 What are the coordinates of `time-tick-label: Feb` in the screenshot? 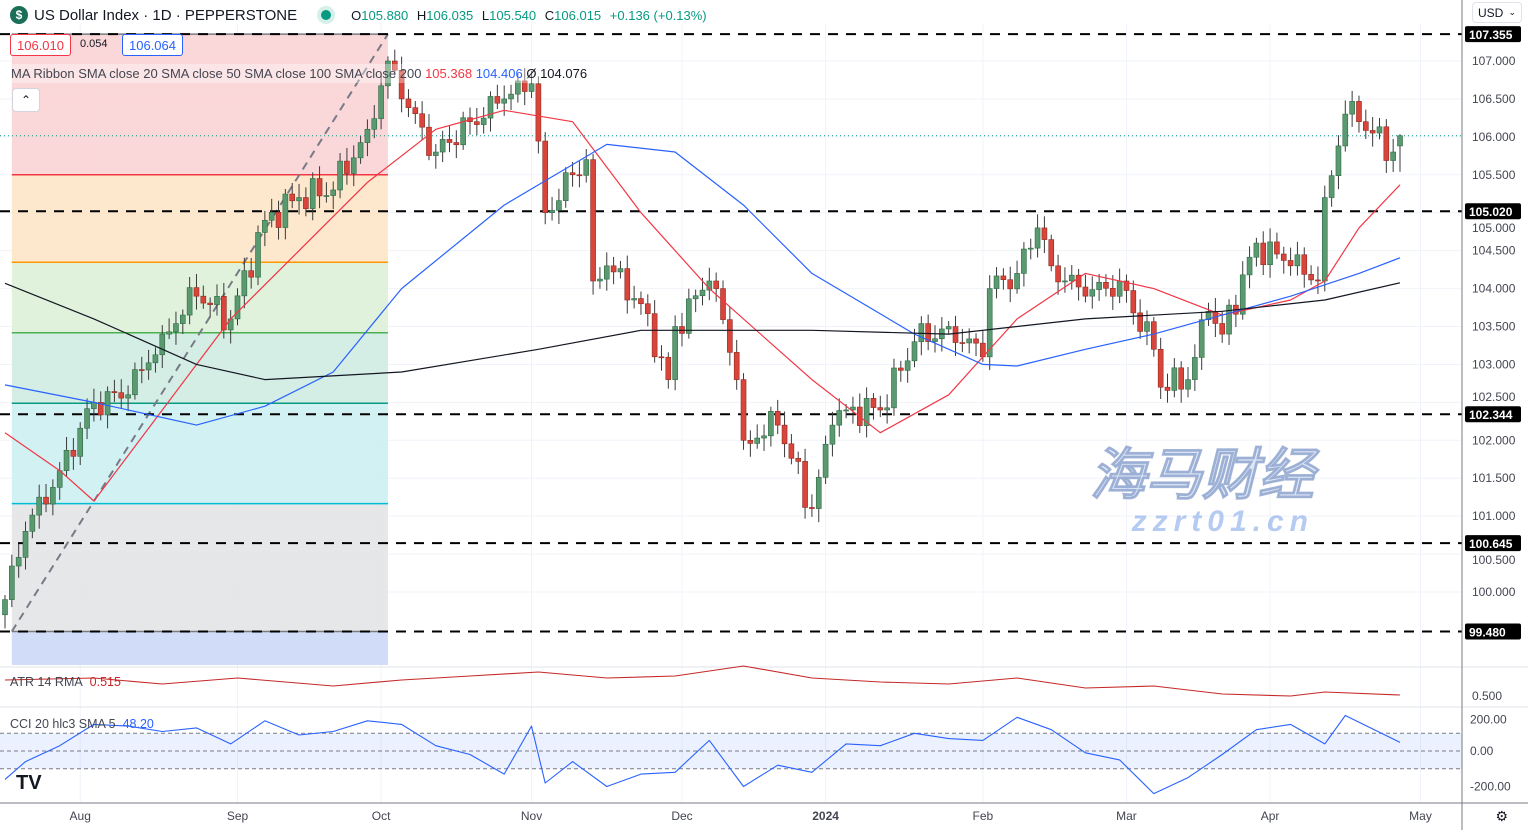 It's located at (983, 816).